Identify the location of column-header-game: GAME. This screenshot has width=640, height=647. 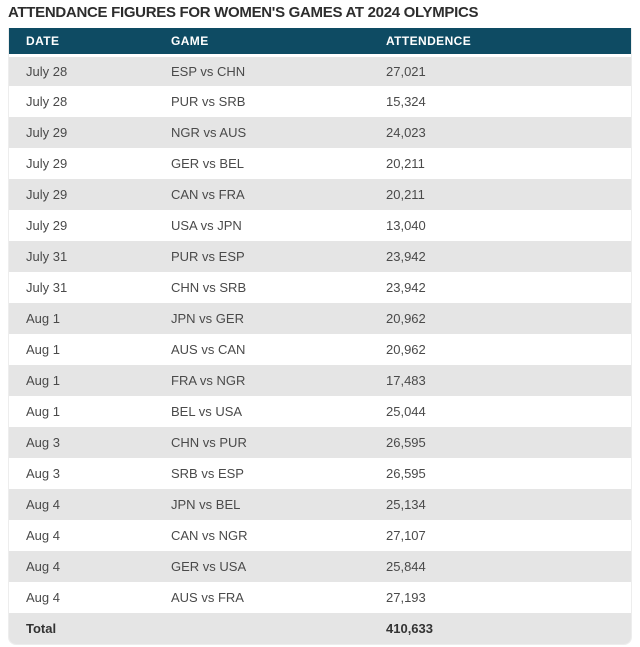
(261, 42).